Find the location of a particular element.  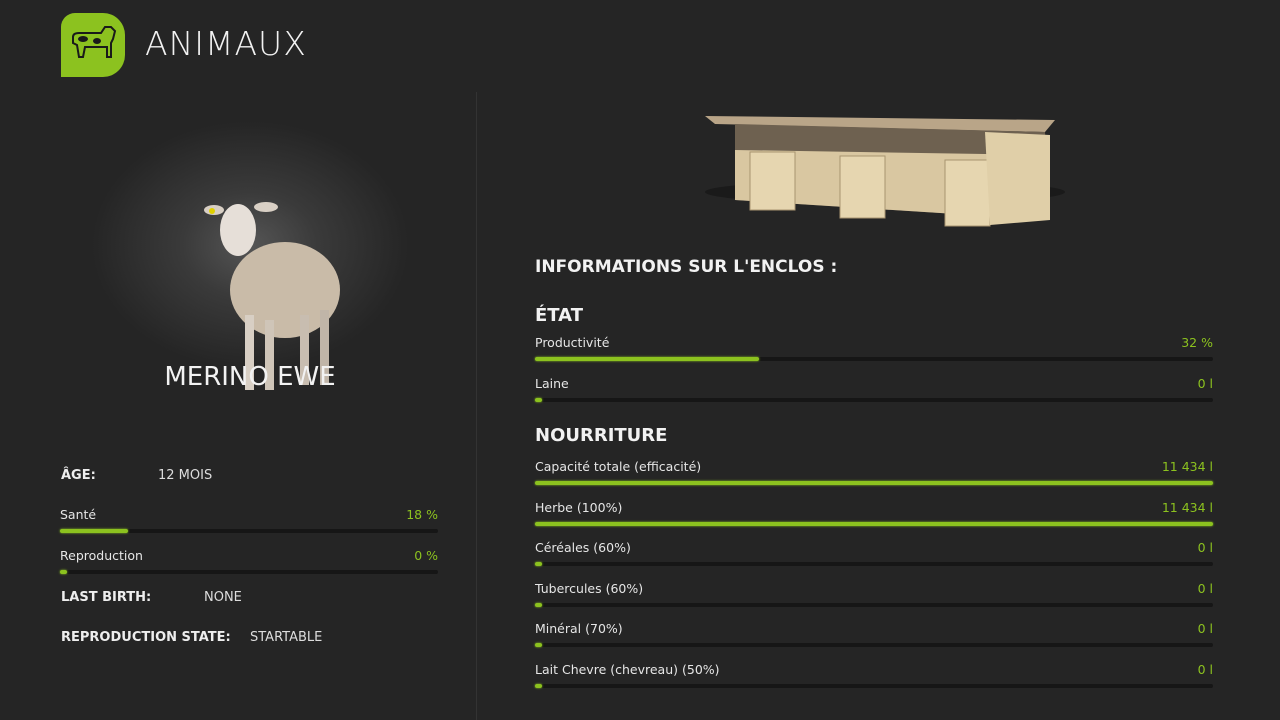

stat-value: 32 % is located at coordinates (1197, 342).